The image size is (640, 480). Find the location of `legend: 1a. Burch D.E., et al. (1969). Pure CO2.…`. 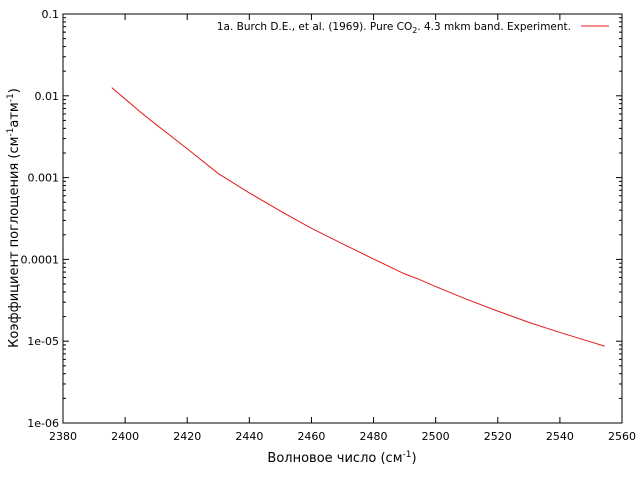

legend: 1a. Burch D.E., et al. (1969). Pure CO2.… is located at coordinates (413, 28).